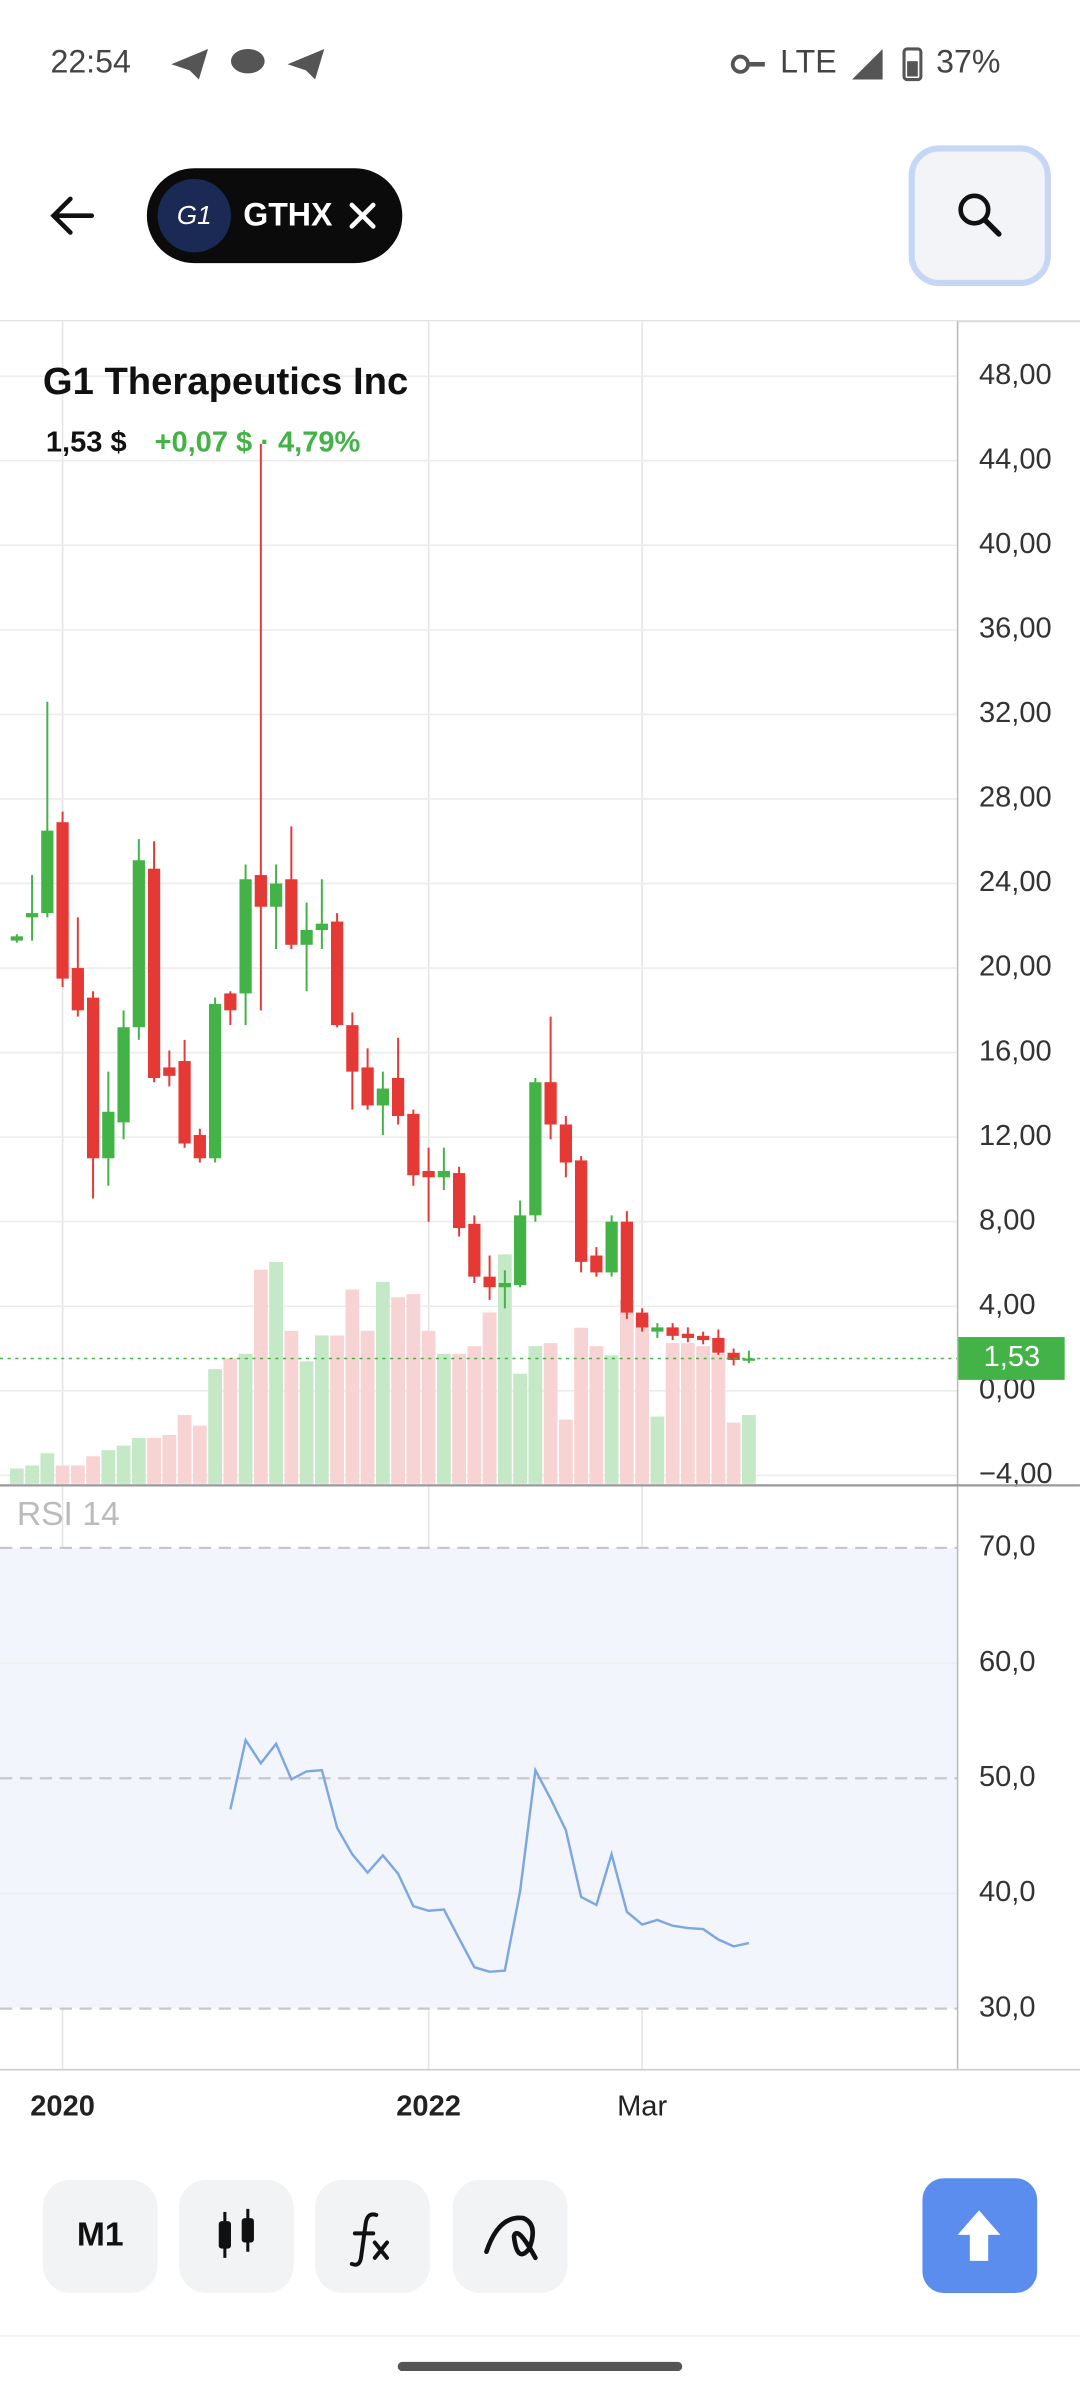 Image resolution: width=1080 pixels, height=2400 pixels. I want to click on battery-level, so click(912, 69).